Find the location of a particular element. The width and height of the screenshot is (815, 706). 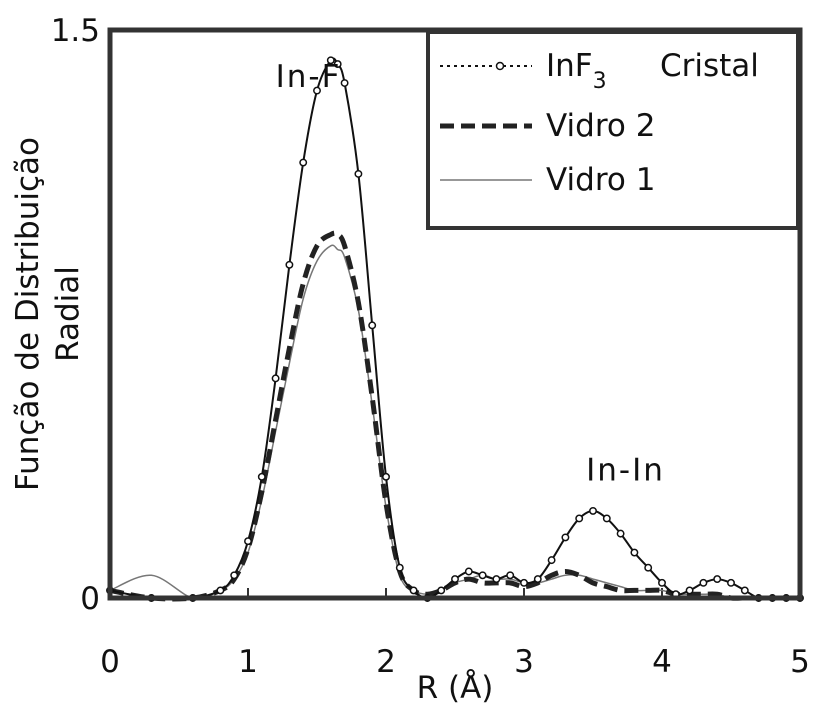

annotation-label: In-F is located at coordinates (309, 77).